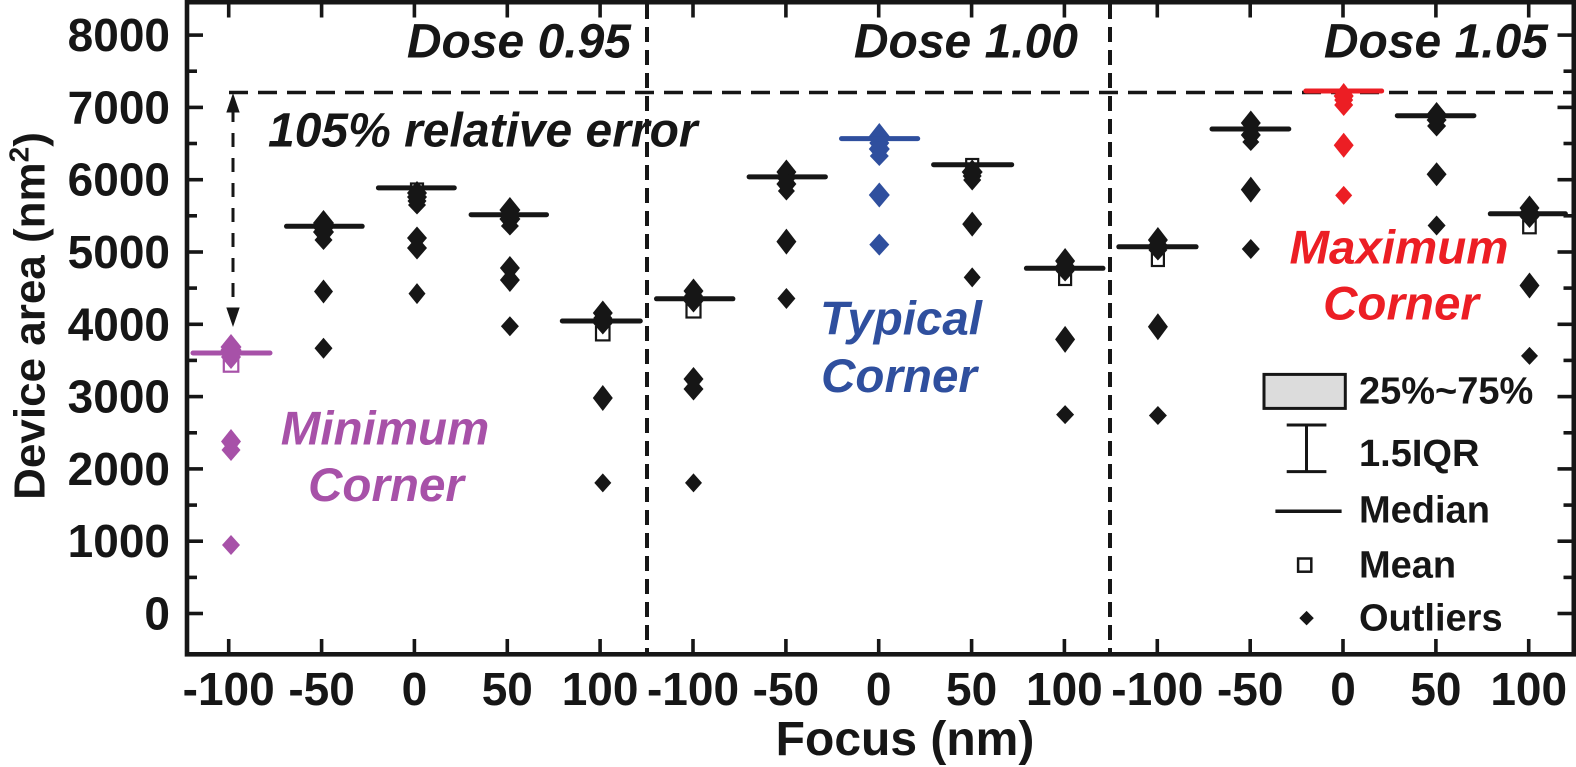 Image resolution: width=1576 pixels, height=767 pixels. What do you see at coordinates (902, 319) in the screenshot?
I see `svg-text: Typical` at bounding box center [902, 319].